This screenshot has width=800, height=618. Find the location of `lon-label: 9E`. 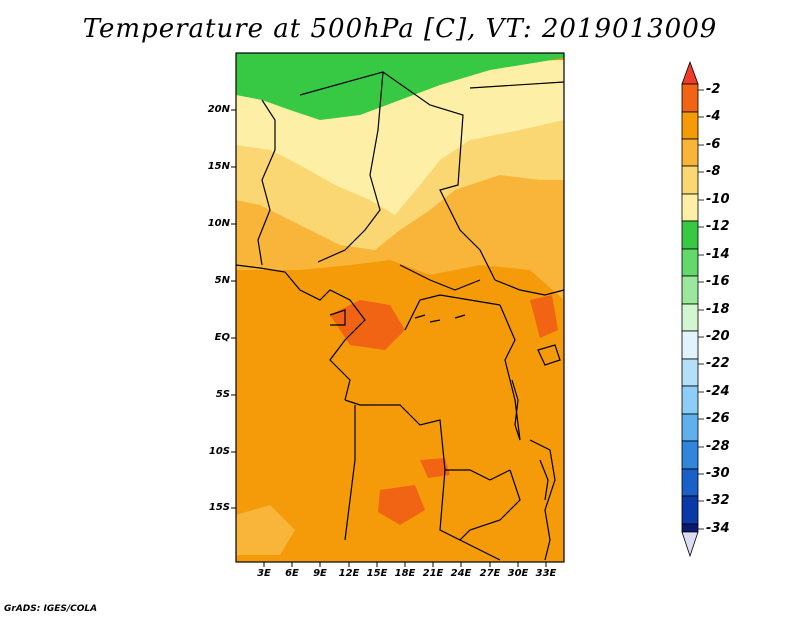

lon-label: 9E is located at coordinates (320, 573).